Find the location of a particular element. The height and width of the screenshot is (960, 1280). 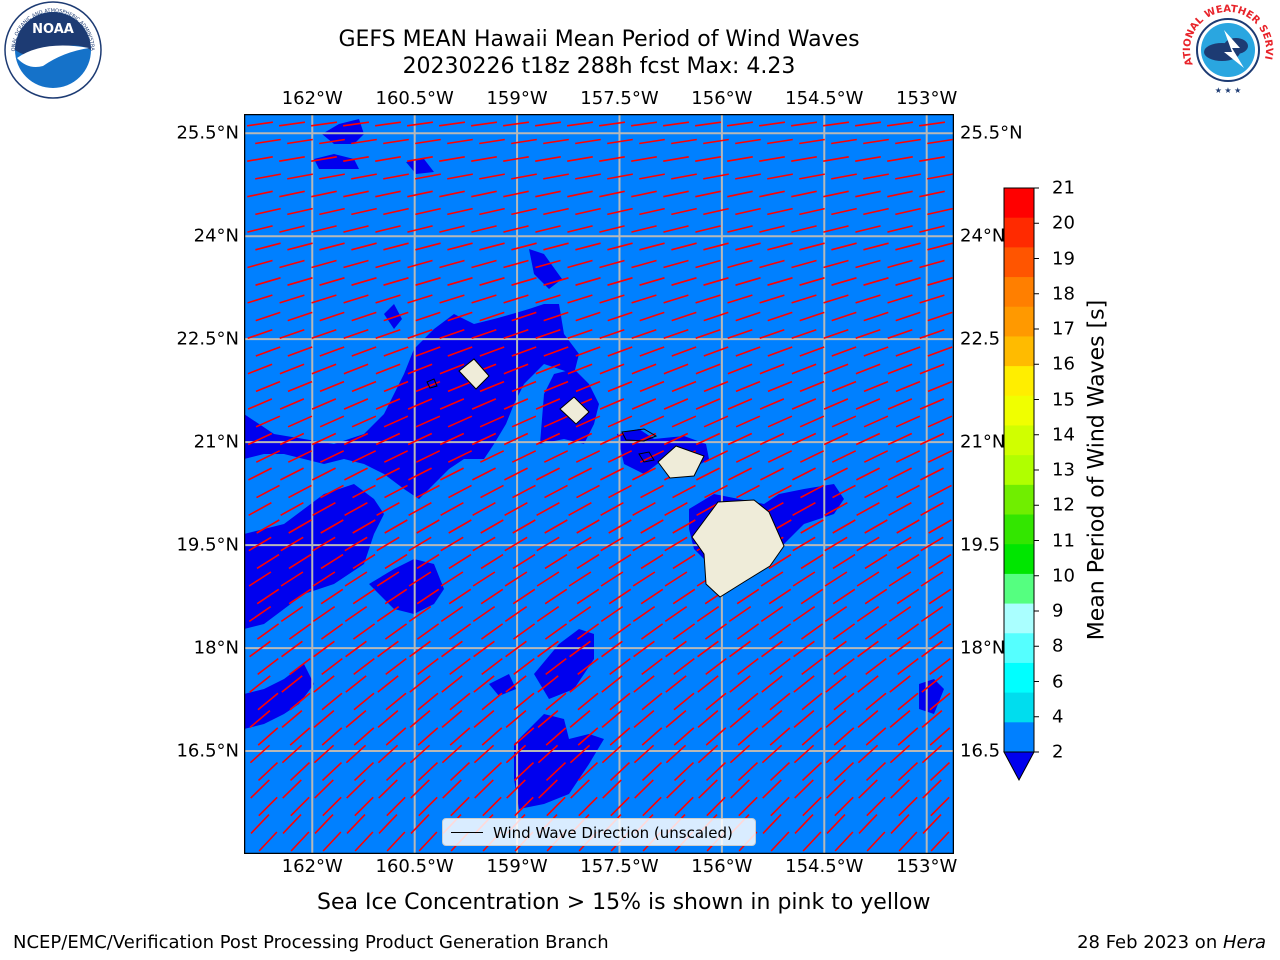

colorbar-tick: 13 is located at coordinates (1063, 470).